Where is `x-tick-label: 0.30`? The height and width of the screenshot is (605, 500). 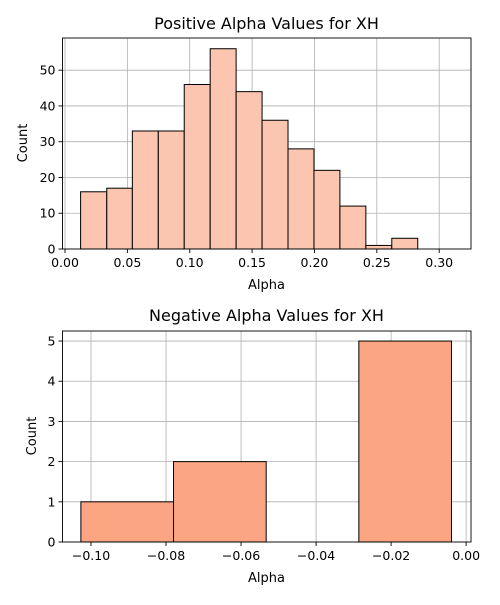
x-tick-label: 0.30 is located at coordinates (439, 262).